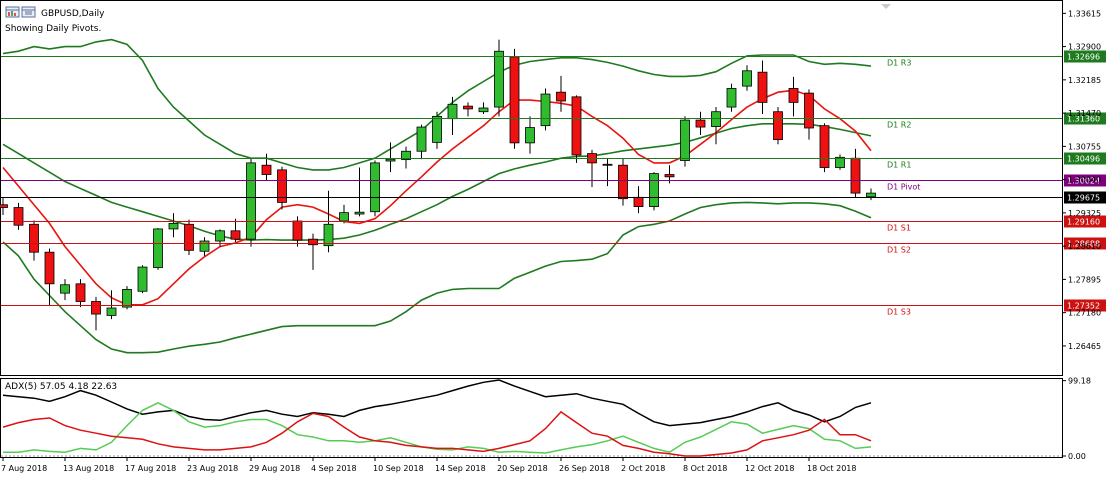 Image resolution: width=1114 pixels, height=482 pixels. What do you see at coordinates (899, 312) in the screenshot?
I see `level-label: D1 S3` at bounding box center [899, 312].